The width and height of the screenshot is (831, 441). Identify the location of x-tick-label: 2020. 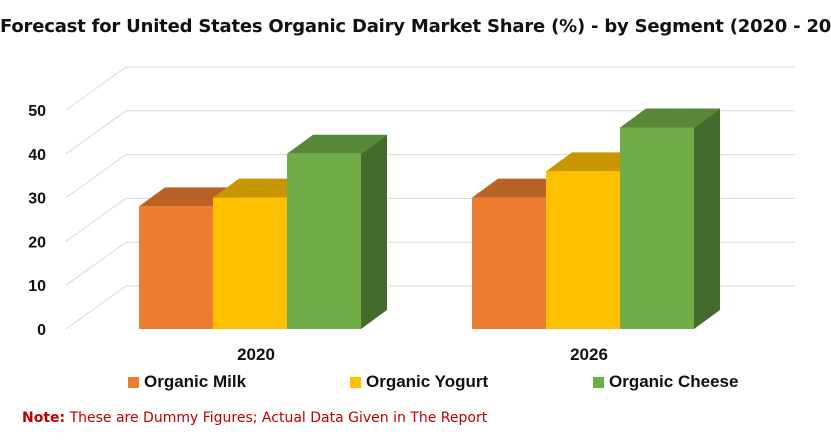
(256, 354).